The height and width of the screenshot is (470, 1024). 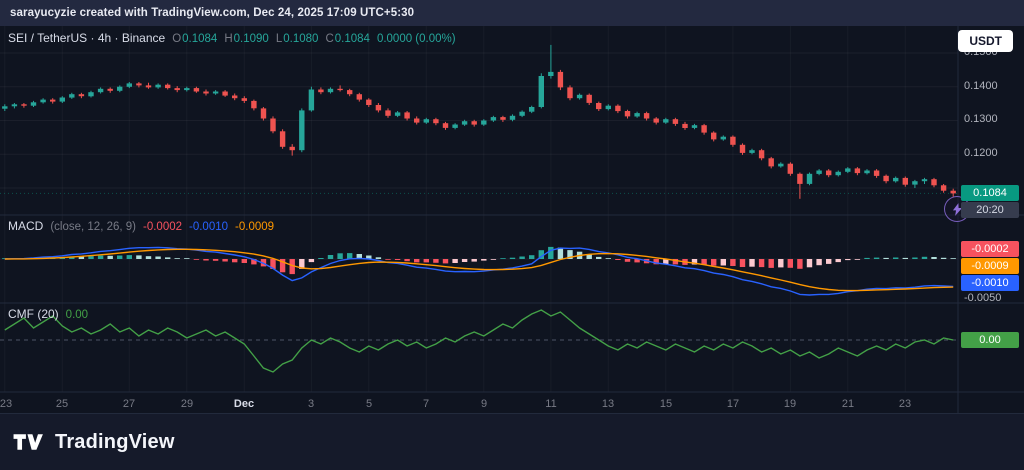 I want to click on time-axis-label: 7, so click(x=426, y=404).